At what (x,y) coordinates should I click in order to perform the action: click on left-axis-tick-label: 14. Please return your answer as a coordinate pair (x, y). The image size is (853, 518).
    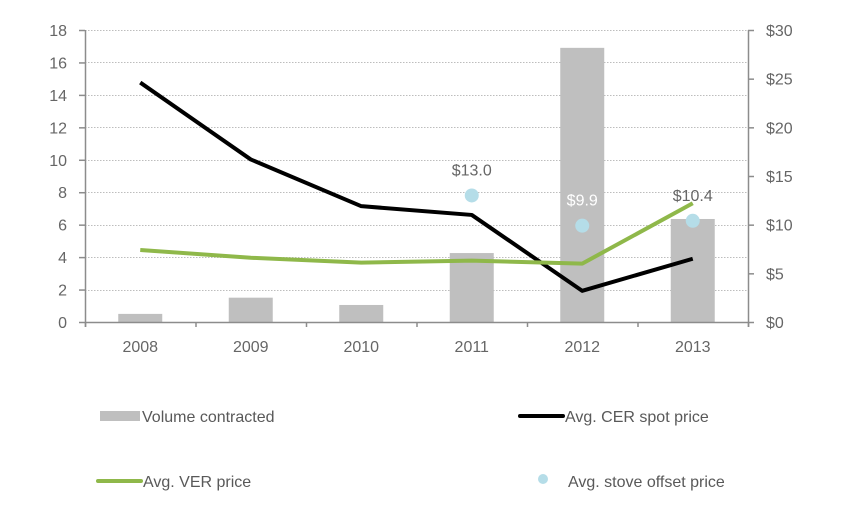
    Looking at the image, I should click on (58, 96).